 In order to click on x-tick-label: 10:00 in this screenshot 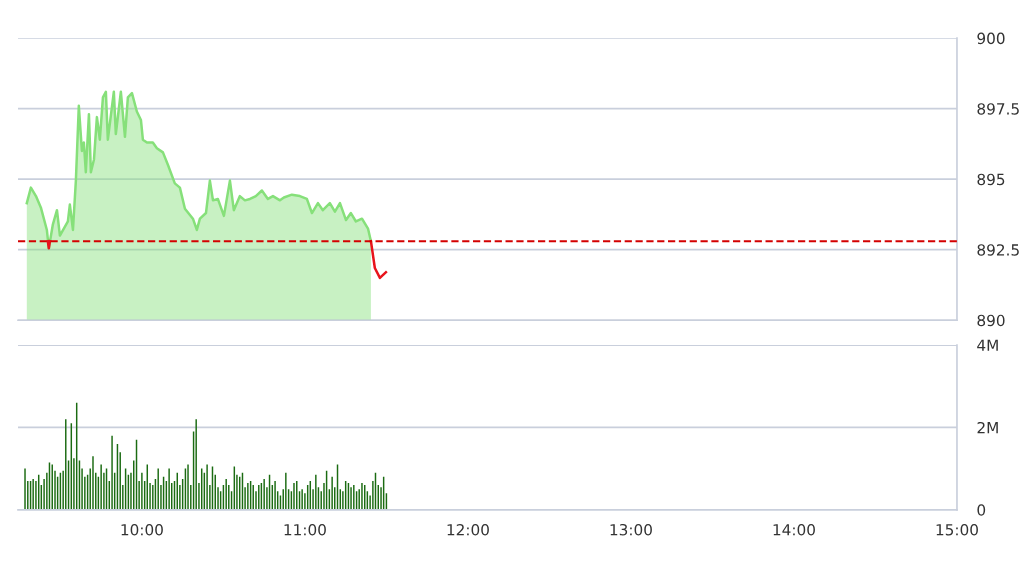, I will do `click(142, 529)`.